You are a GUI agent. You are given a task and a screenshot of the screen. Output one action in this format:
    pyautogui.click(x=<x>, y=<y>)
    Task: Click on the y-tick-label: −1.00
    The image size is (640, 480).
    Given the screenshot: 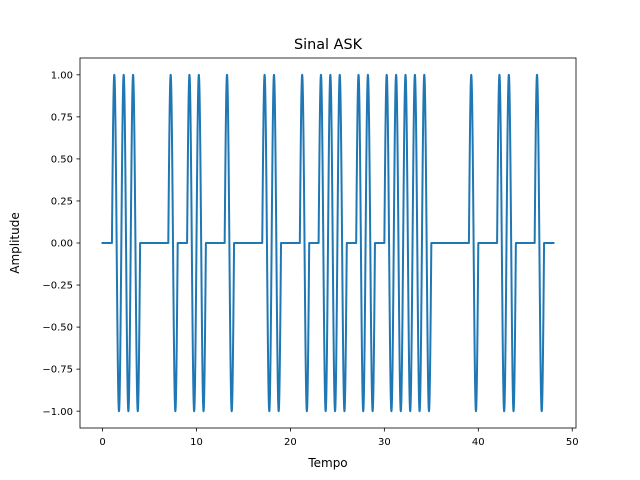 What is the action you would take?
    pyautogui.click(x=57, y=412)
    